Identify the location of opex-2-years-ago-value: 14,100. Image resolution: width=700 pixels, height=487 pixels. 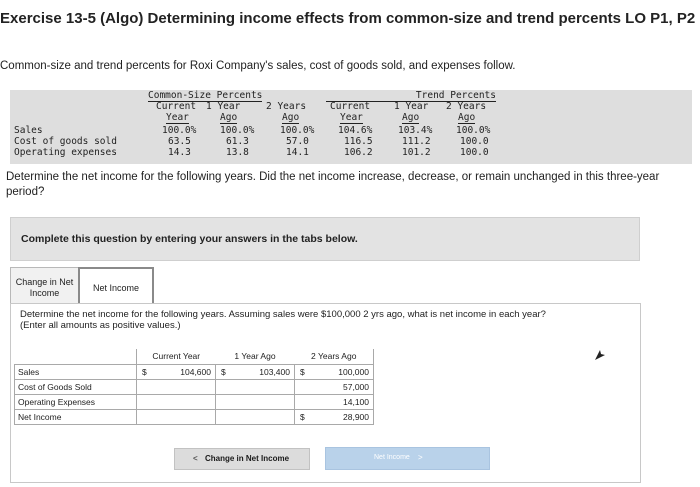
(334, 401).